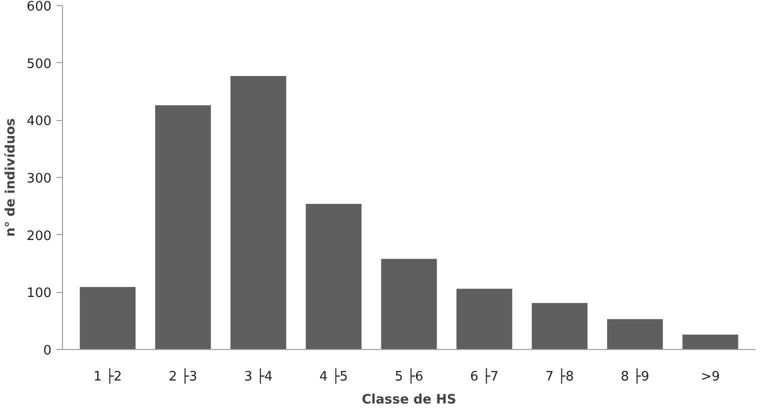  I want to click on y-tick-label: 600, so click(39, 7).